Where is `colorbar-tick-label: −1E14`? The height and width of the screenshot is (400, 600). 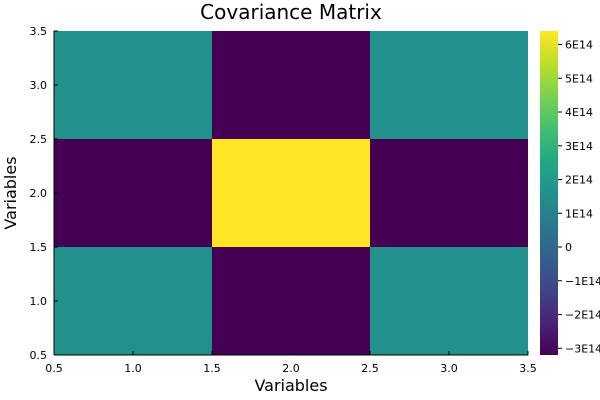 colorbar-tick-label: −1E14 is located at coordinates (582, 281).